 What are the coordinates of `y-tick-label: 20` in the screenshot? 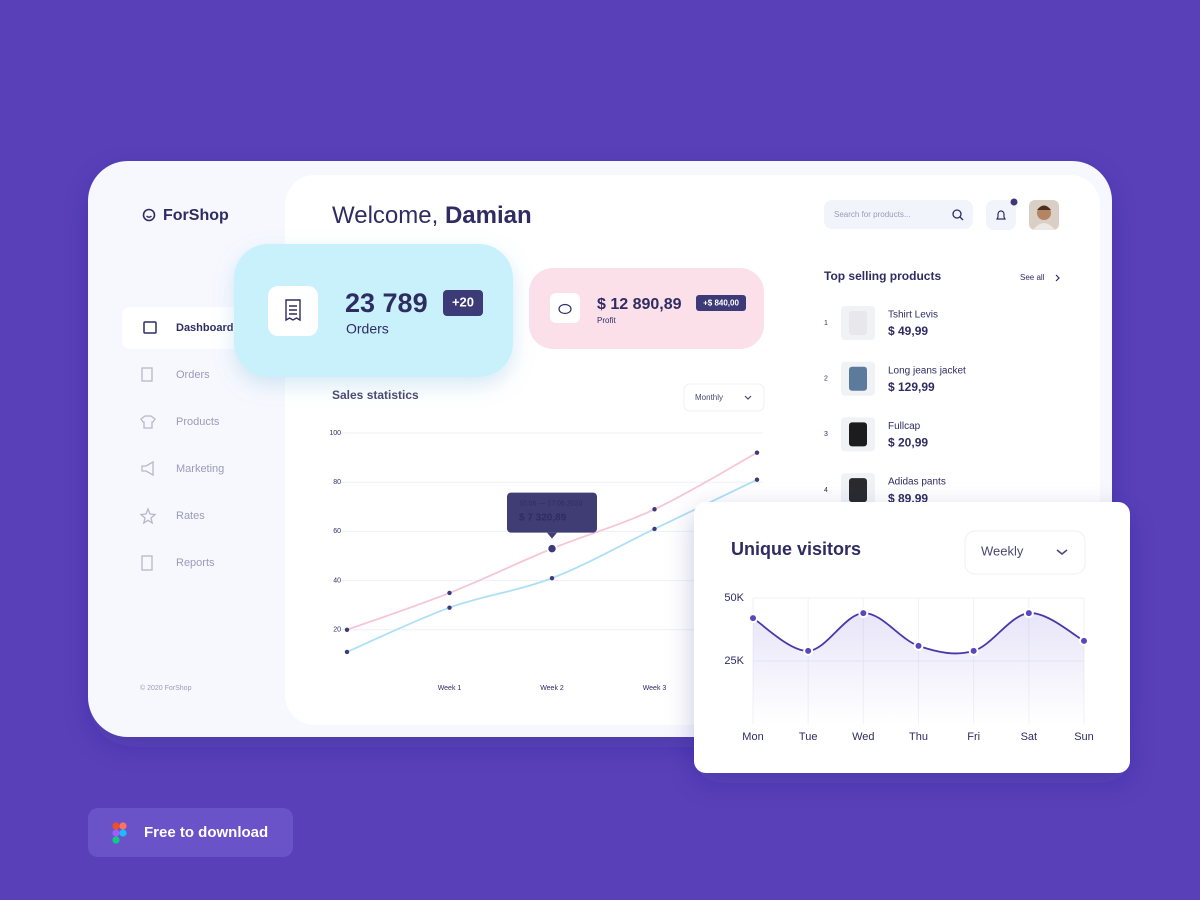 It's located at (337, 630).